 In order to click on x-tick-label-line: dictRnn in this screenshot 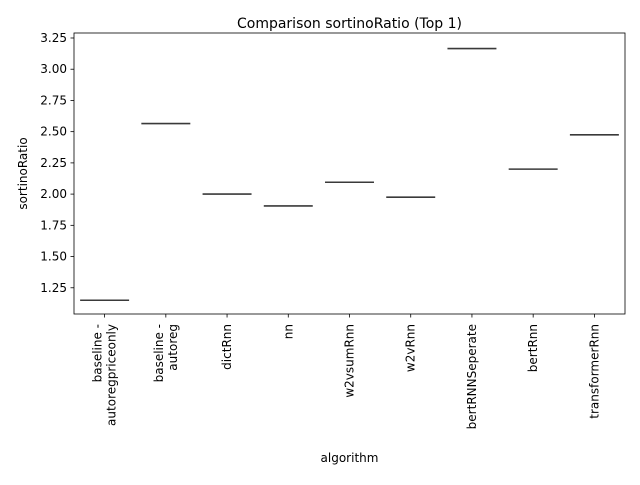, I will do `click(227, 347)`.